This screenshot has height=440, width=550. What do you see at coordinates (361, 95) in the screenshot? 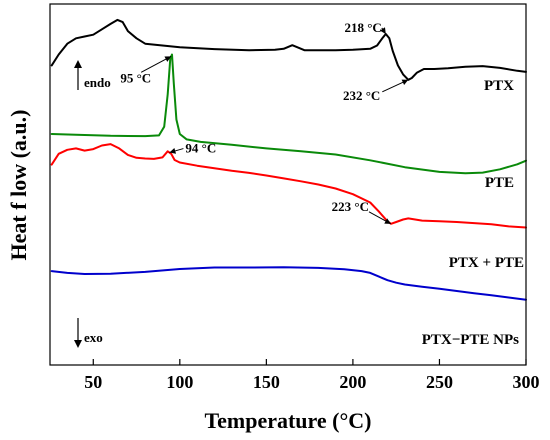
I see `annotation-label: 232 °C` at bounding box center [361, 95].